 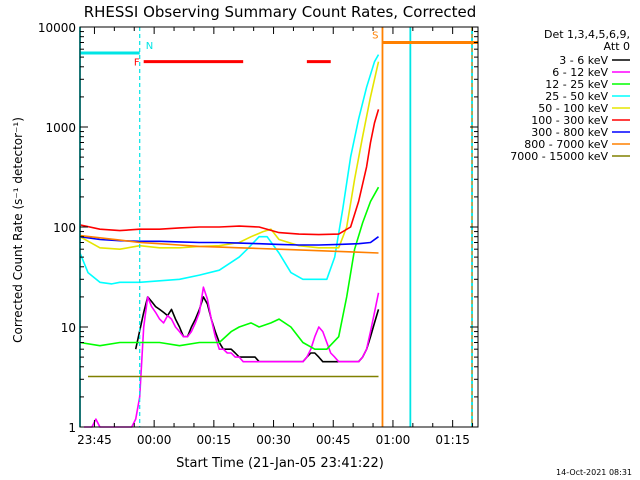 I want to click on x-axis-label: Start Time (21-Jan-05 23:41:22), so click(x=280, y=463).